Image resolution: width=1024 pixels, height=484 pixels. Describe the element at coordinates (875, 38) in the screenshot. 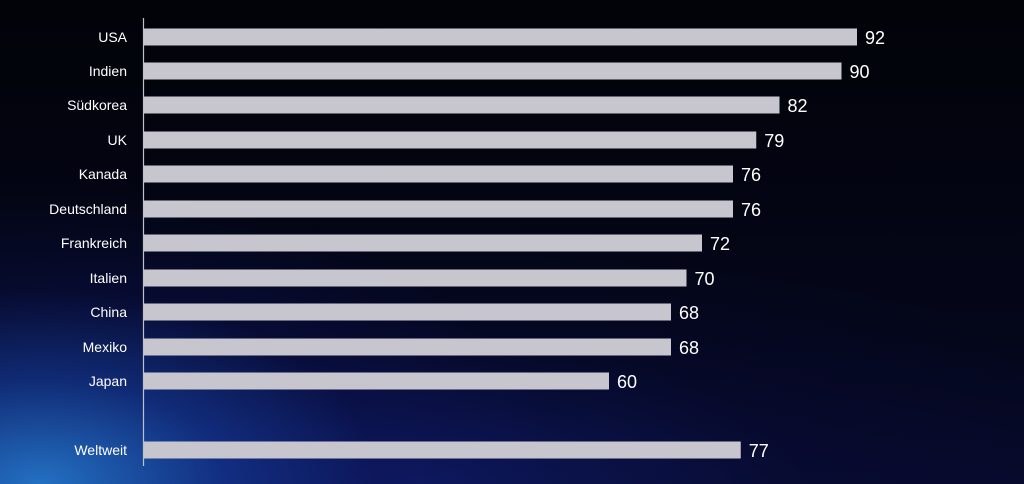

I see `value-label-usa: 92` at that location.